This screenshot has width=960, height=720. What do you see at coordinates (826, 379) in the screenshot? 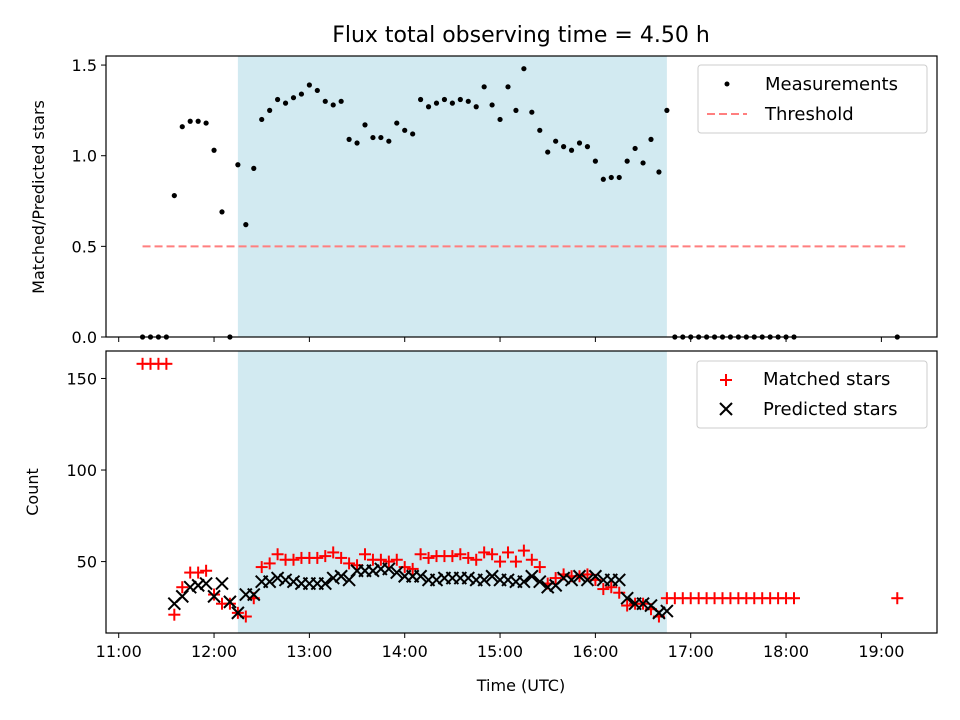
I see `legend-matched-label: Matched stars` at bounding box center [826, 379].